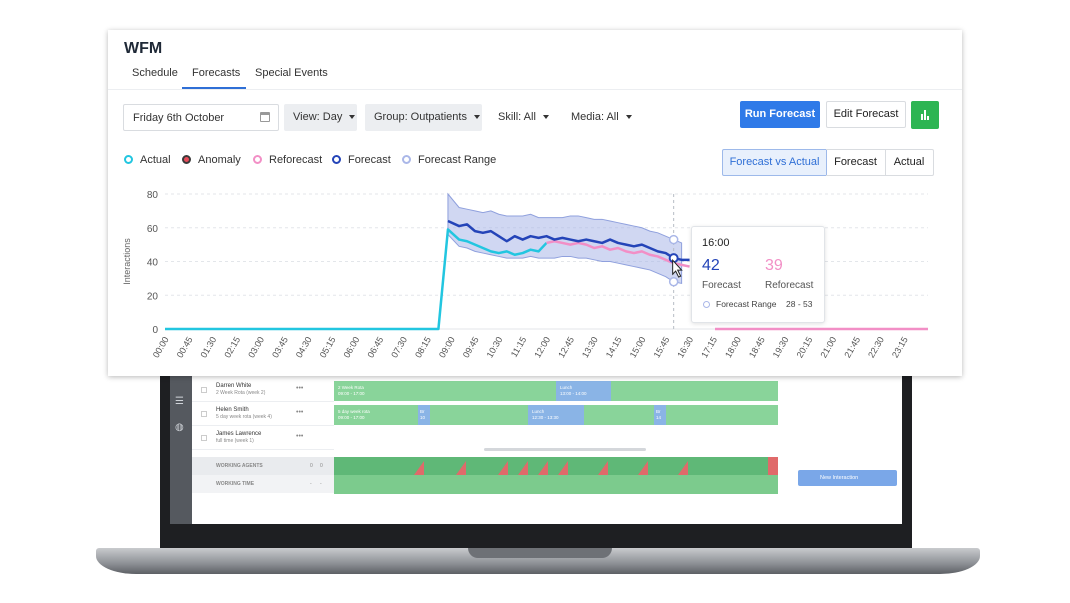  What do you see at coordinates (244, 417) in the screenshot?
I see `agent-rota: 5 day week rota (week 4)` at bounding box center [244, 417].